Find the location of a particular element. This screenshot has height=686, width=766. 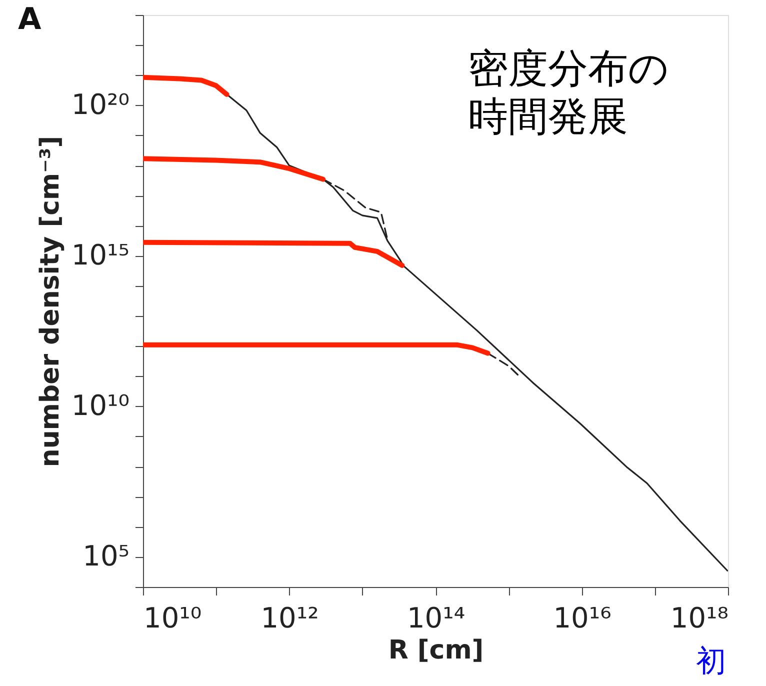

x-tick-label: 10¹⁰ is located at coordinates (173, 618).